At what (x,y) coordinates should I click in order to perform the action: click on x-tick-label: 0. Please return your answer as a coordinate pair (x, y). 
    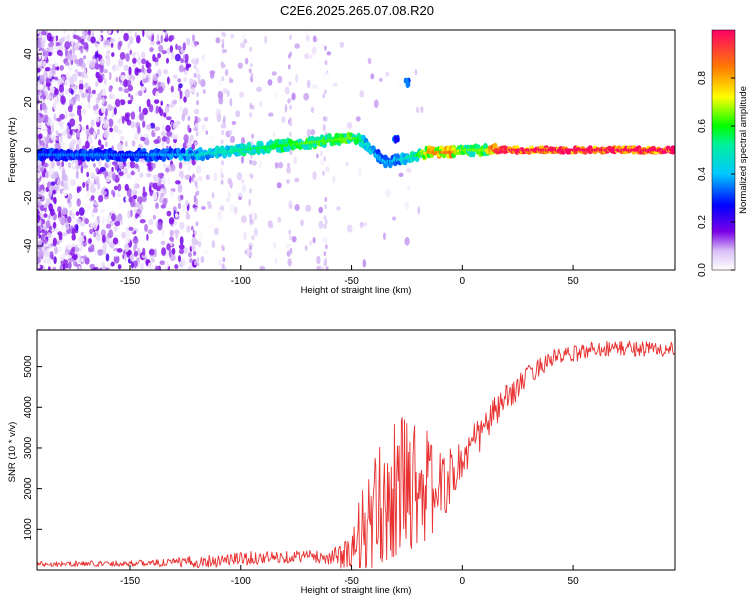
    Looking at the image, I should click on (463, 581).